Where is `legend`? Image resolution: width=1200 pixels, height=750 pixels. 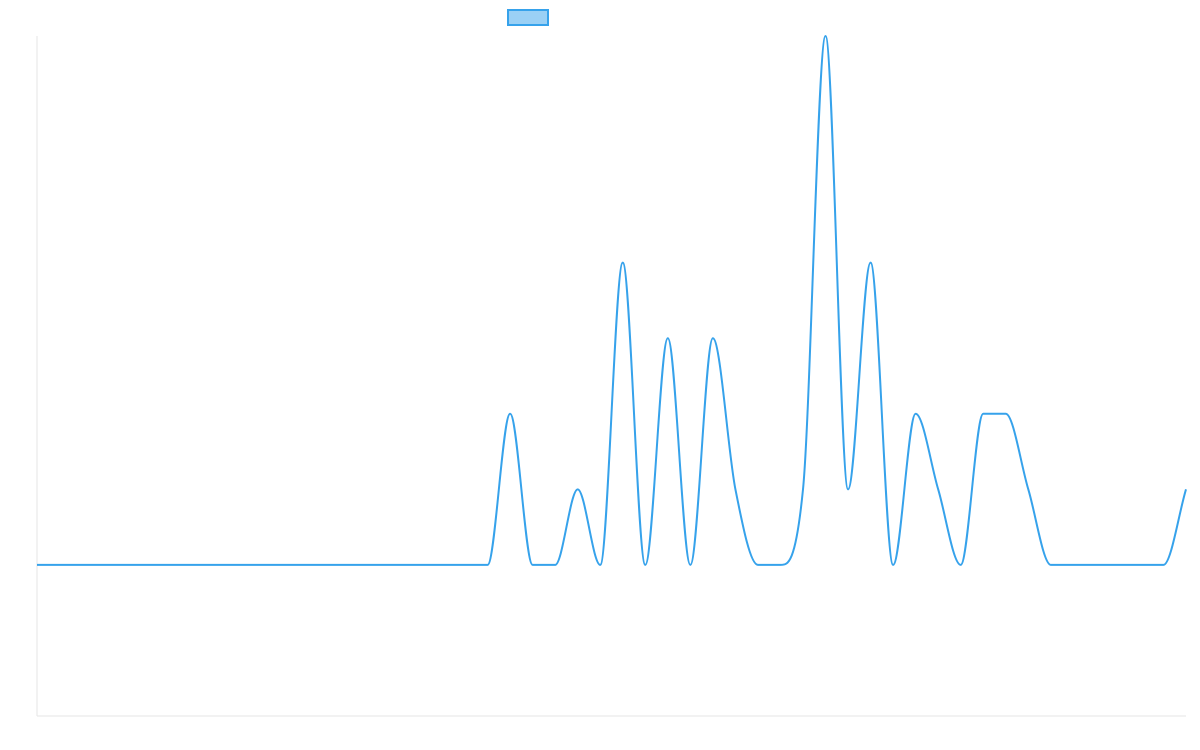
legend is located at coordinates (528, 17).